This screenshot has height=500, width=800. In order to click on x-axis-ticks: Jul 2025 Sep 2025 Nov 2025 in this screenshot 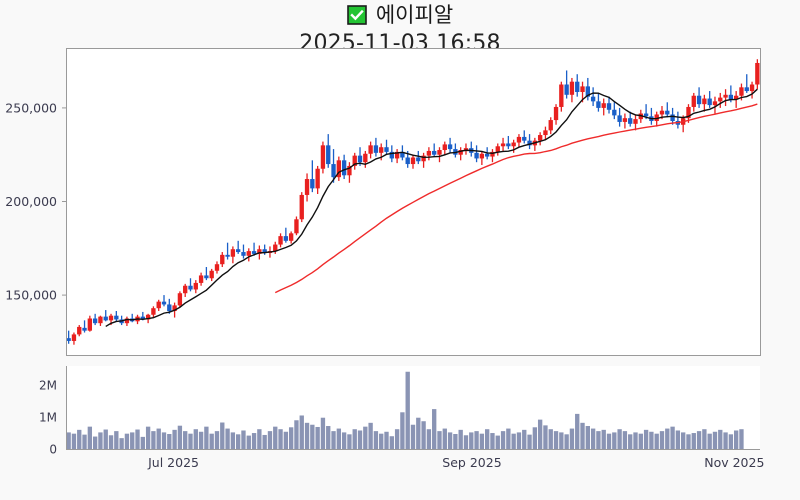, I will do `click(455, 462)`.